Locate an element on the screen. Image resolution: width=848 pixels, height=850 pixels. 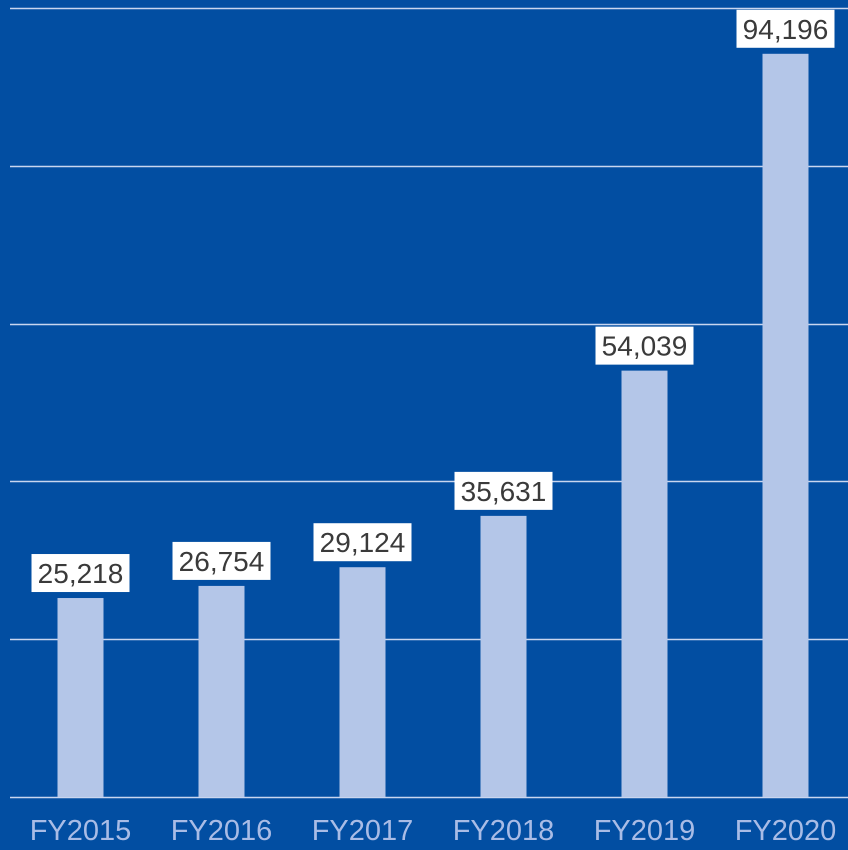
x-tick-label-fy2016: FY2016 is located at coordinates (222, 831).